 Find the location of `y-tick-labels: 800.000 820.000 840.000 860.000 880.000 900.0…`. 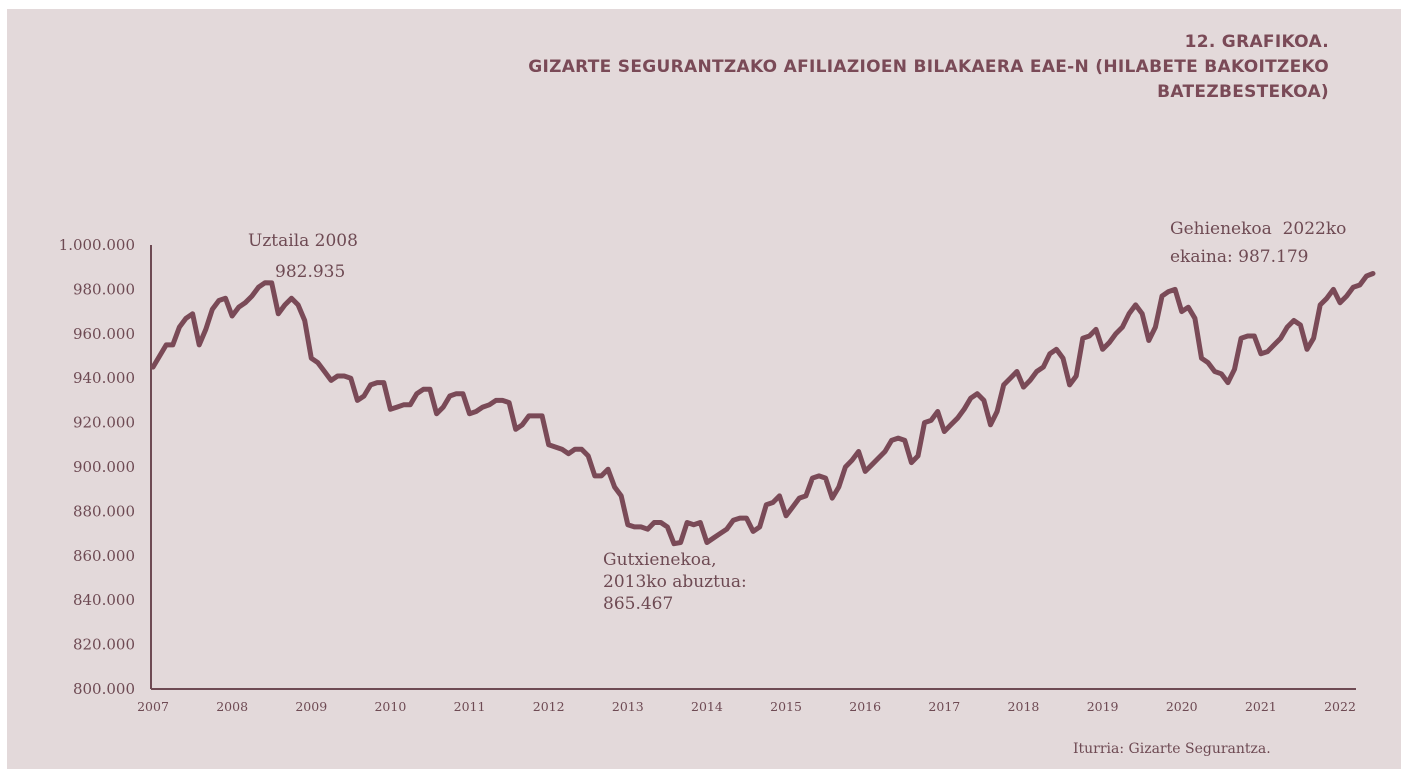

y-tick-labels: 800.000 820.000 840.000 860.000 880.000 900.0… is located at coordinates (97, 467).